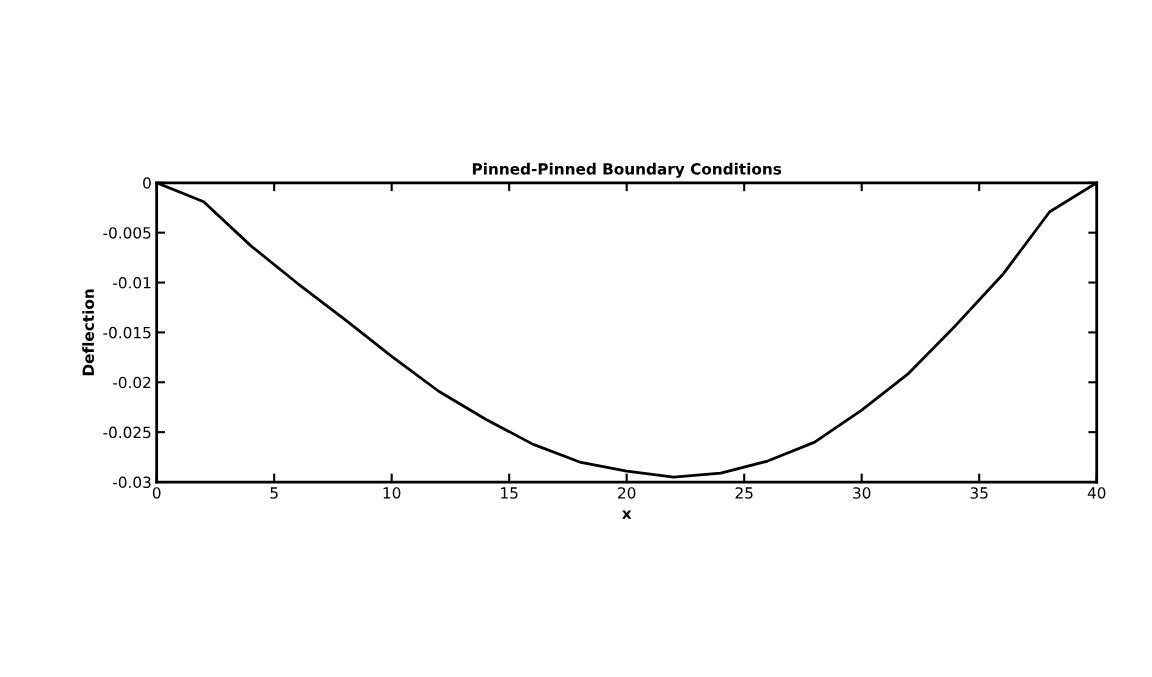 Image resolution: width=1152 pixels, height=677 pixels. Describe the element at coordinates (862, 493) in the screenshot. I see `x-tick-label: 30` at that location.